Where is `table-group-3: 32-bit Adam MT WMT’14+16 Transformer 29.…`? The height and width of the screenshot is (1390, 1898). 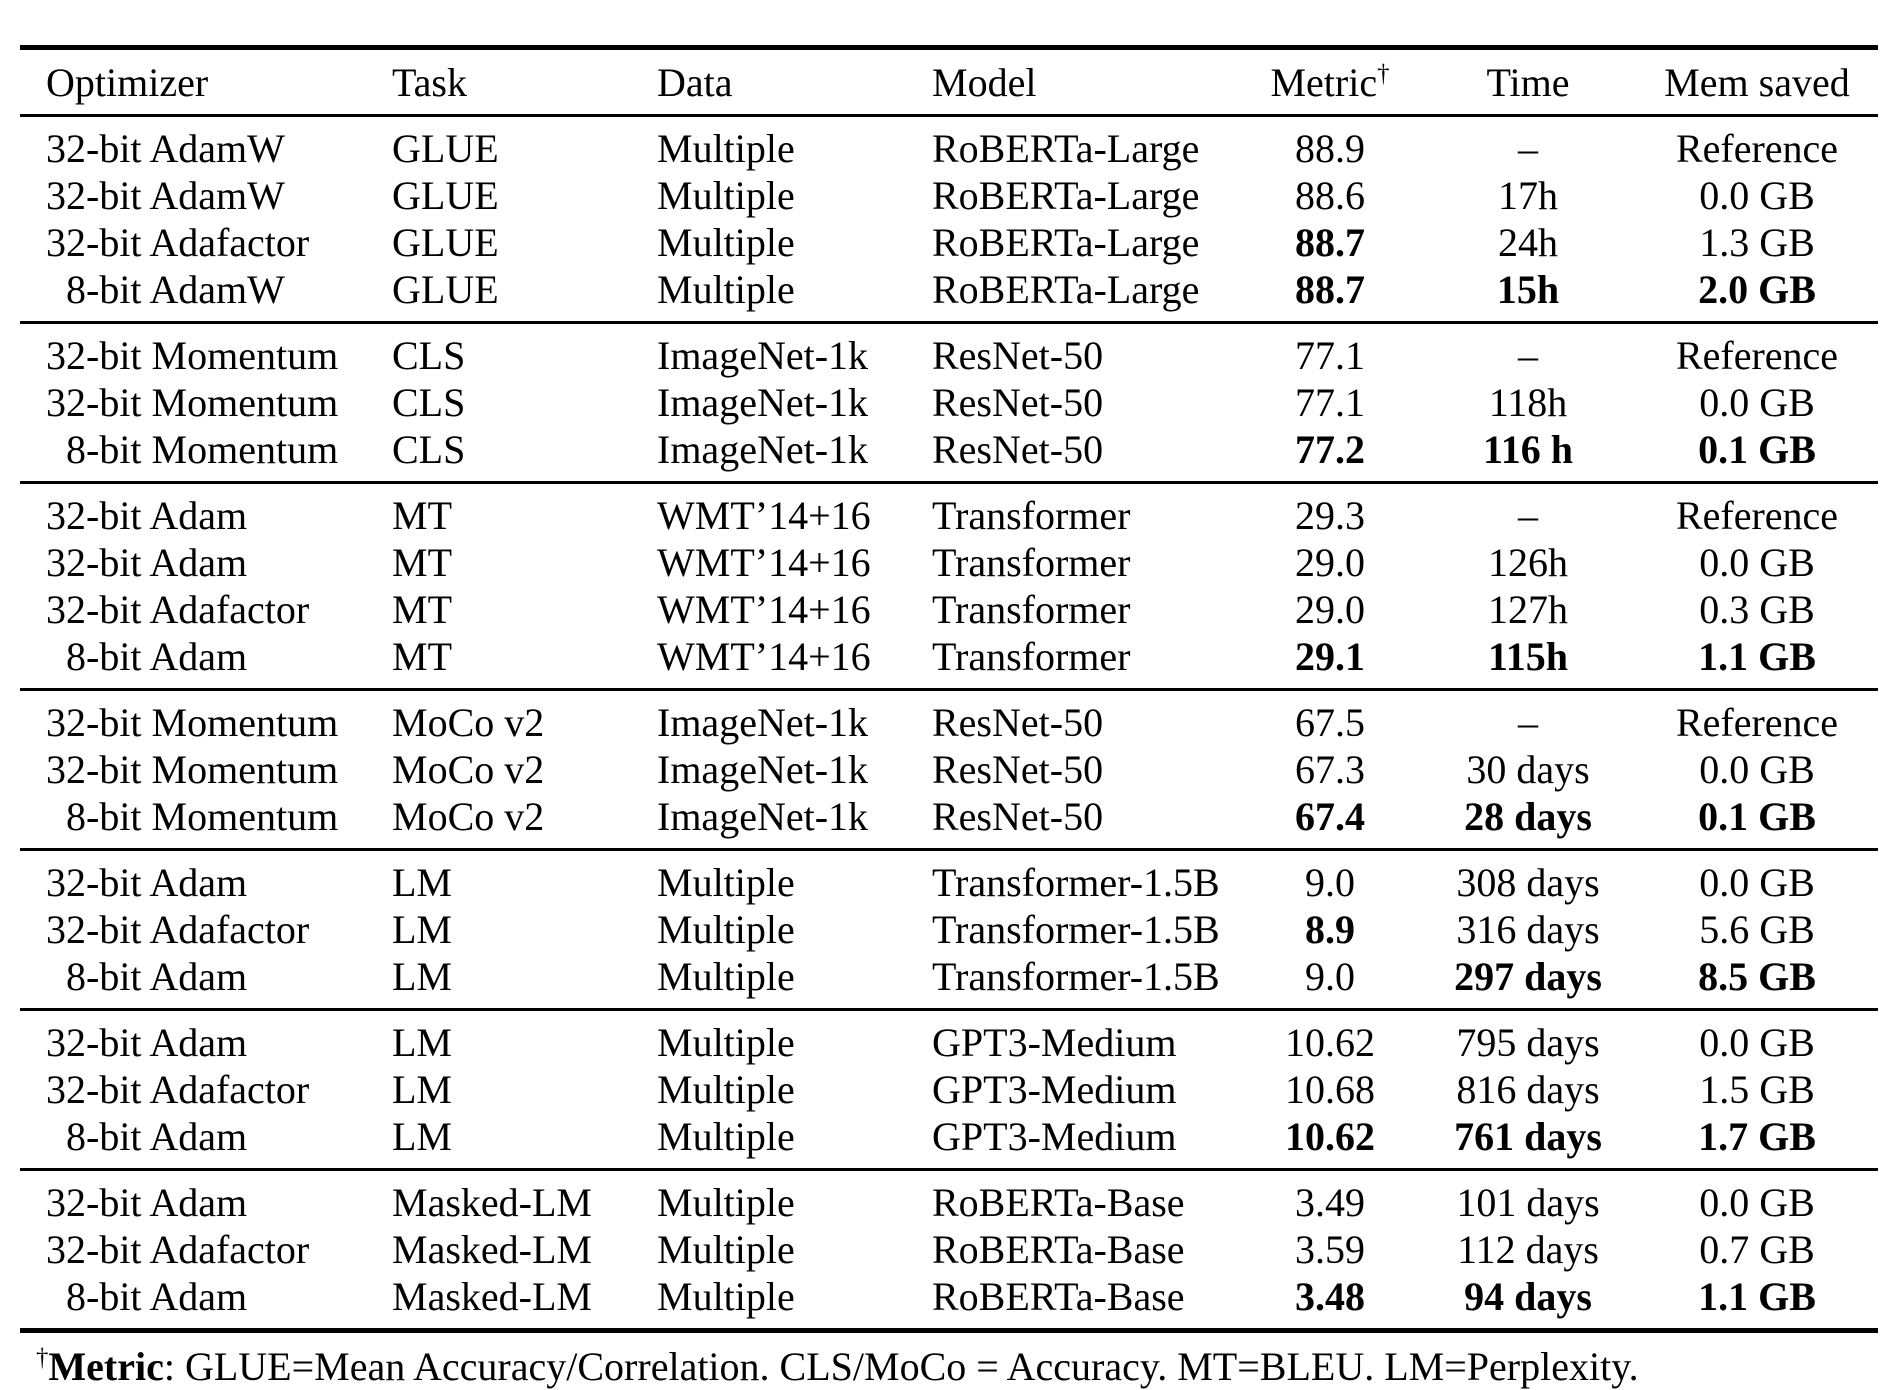 table-group-3: 32-bit Adam MT WMT’14+16 Transformer 29.… is located at coordinates (949, 586).